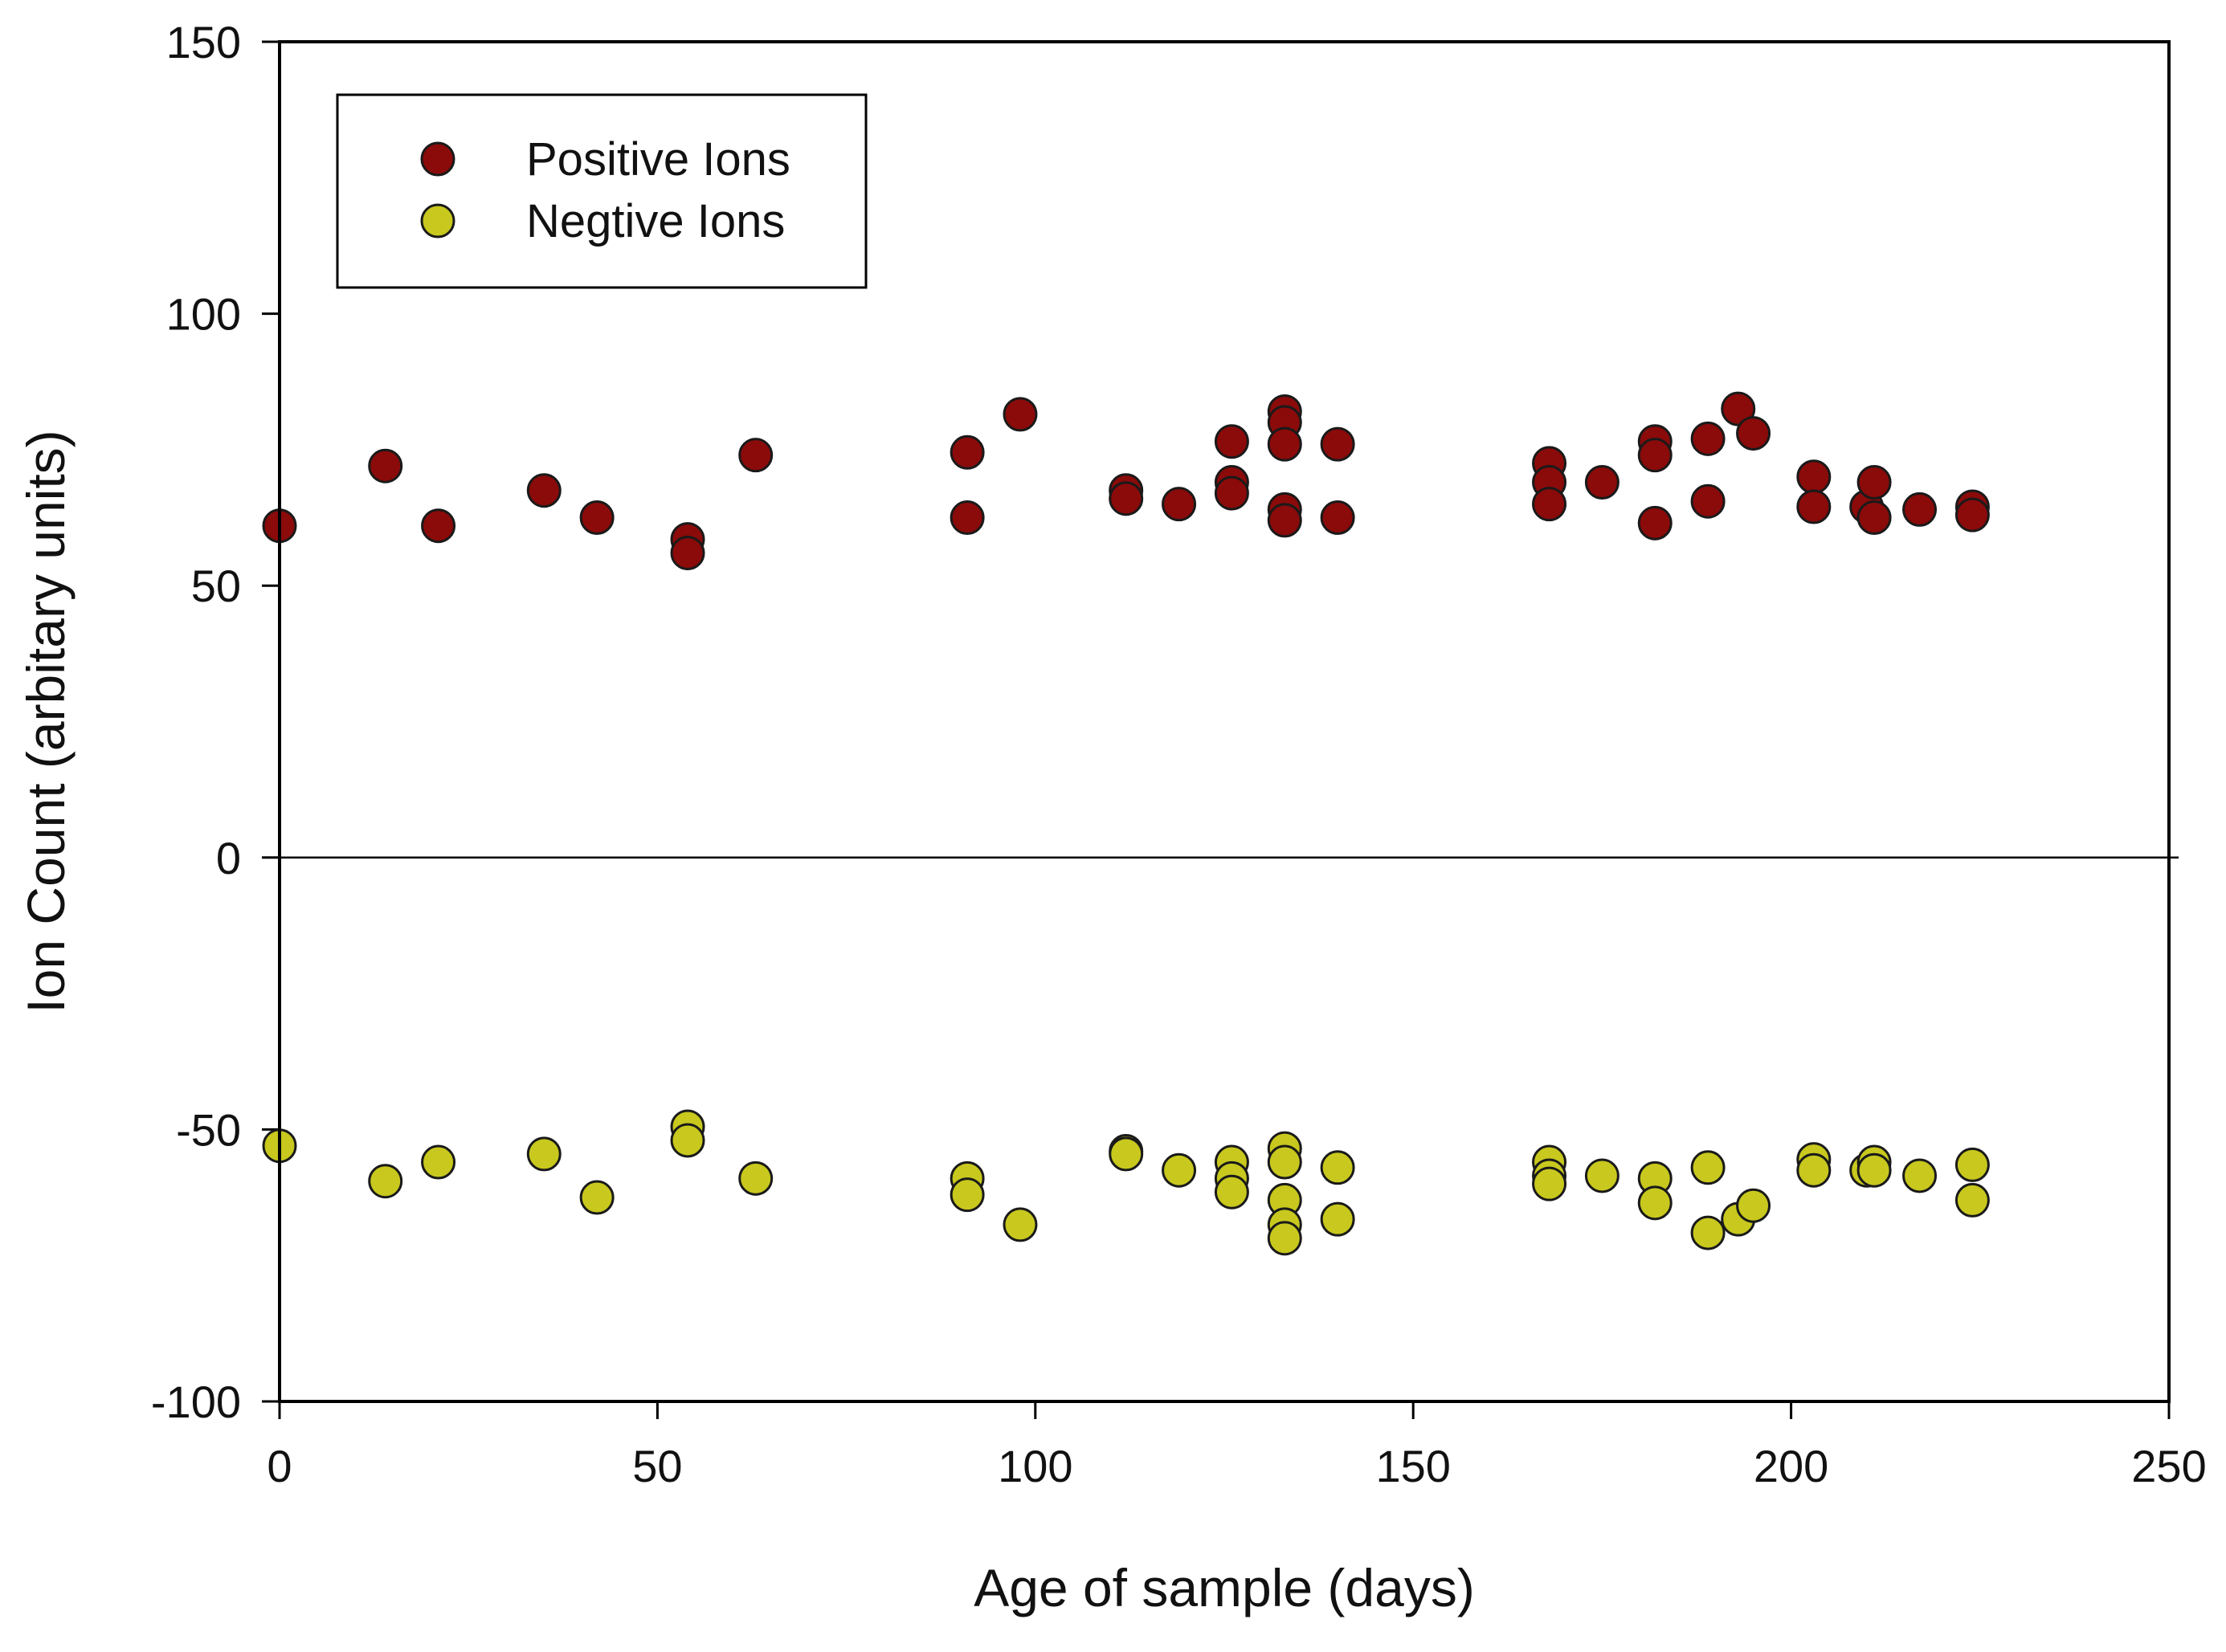  Describe the element at coordinates (658, 159) in the screenshot. I see `legend-label-positive-ions: Positive Ions` at that location.